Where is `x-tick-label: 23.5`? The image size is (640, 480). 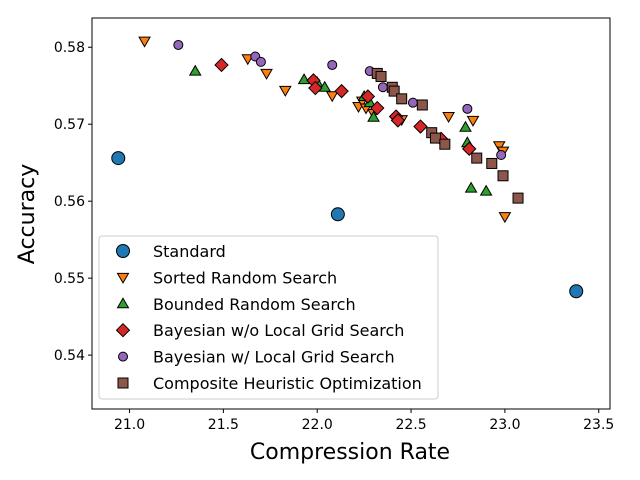 x-tick-label: 23.5 is located at coordinates (598, 425).